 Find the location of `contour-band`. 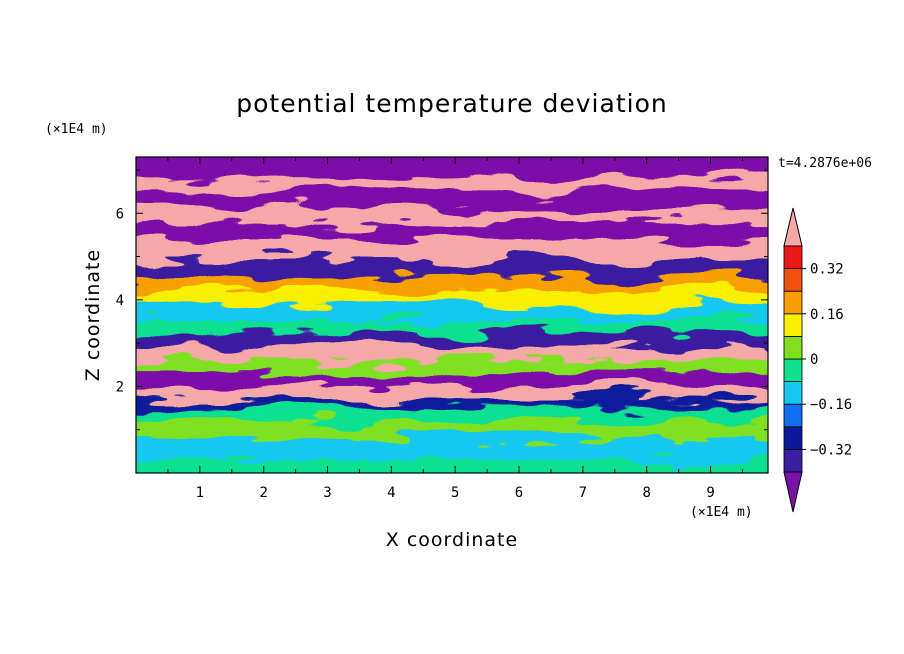

contour-band is located at coordinates (452, 168).